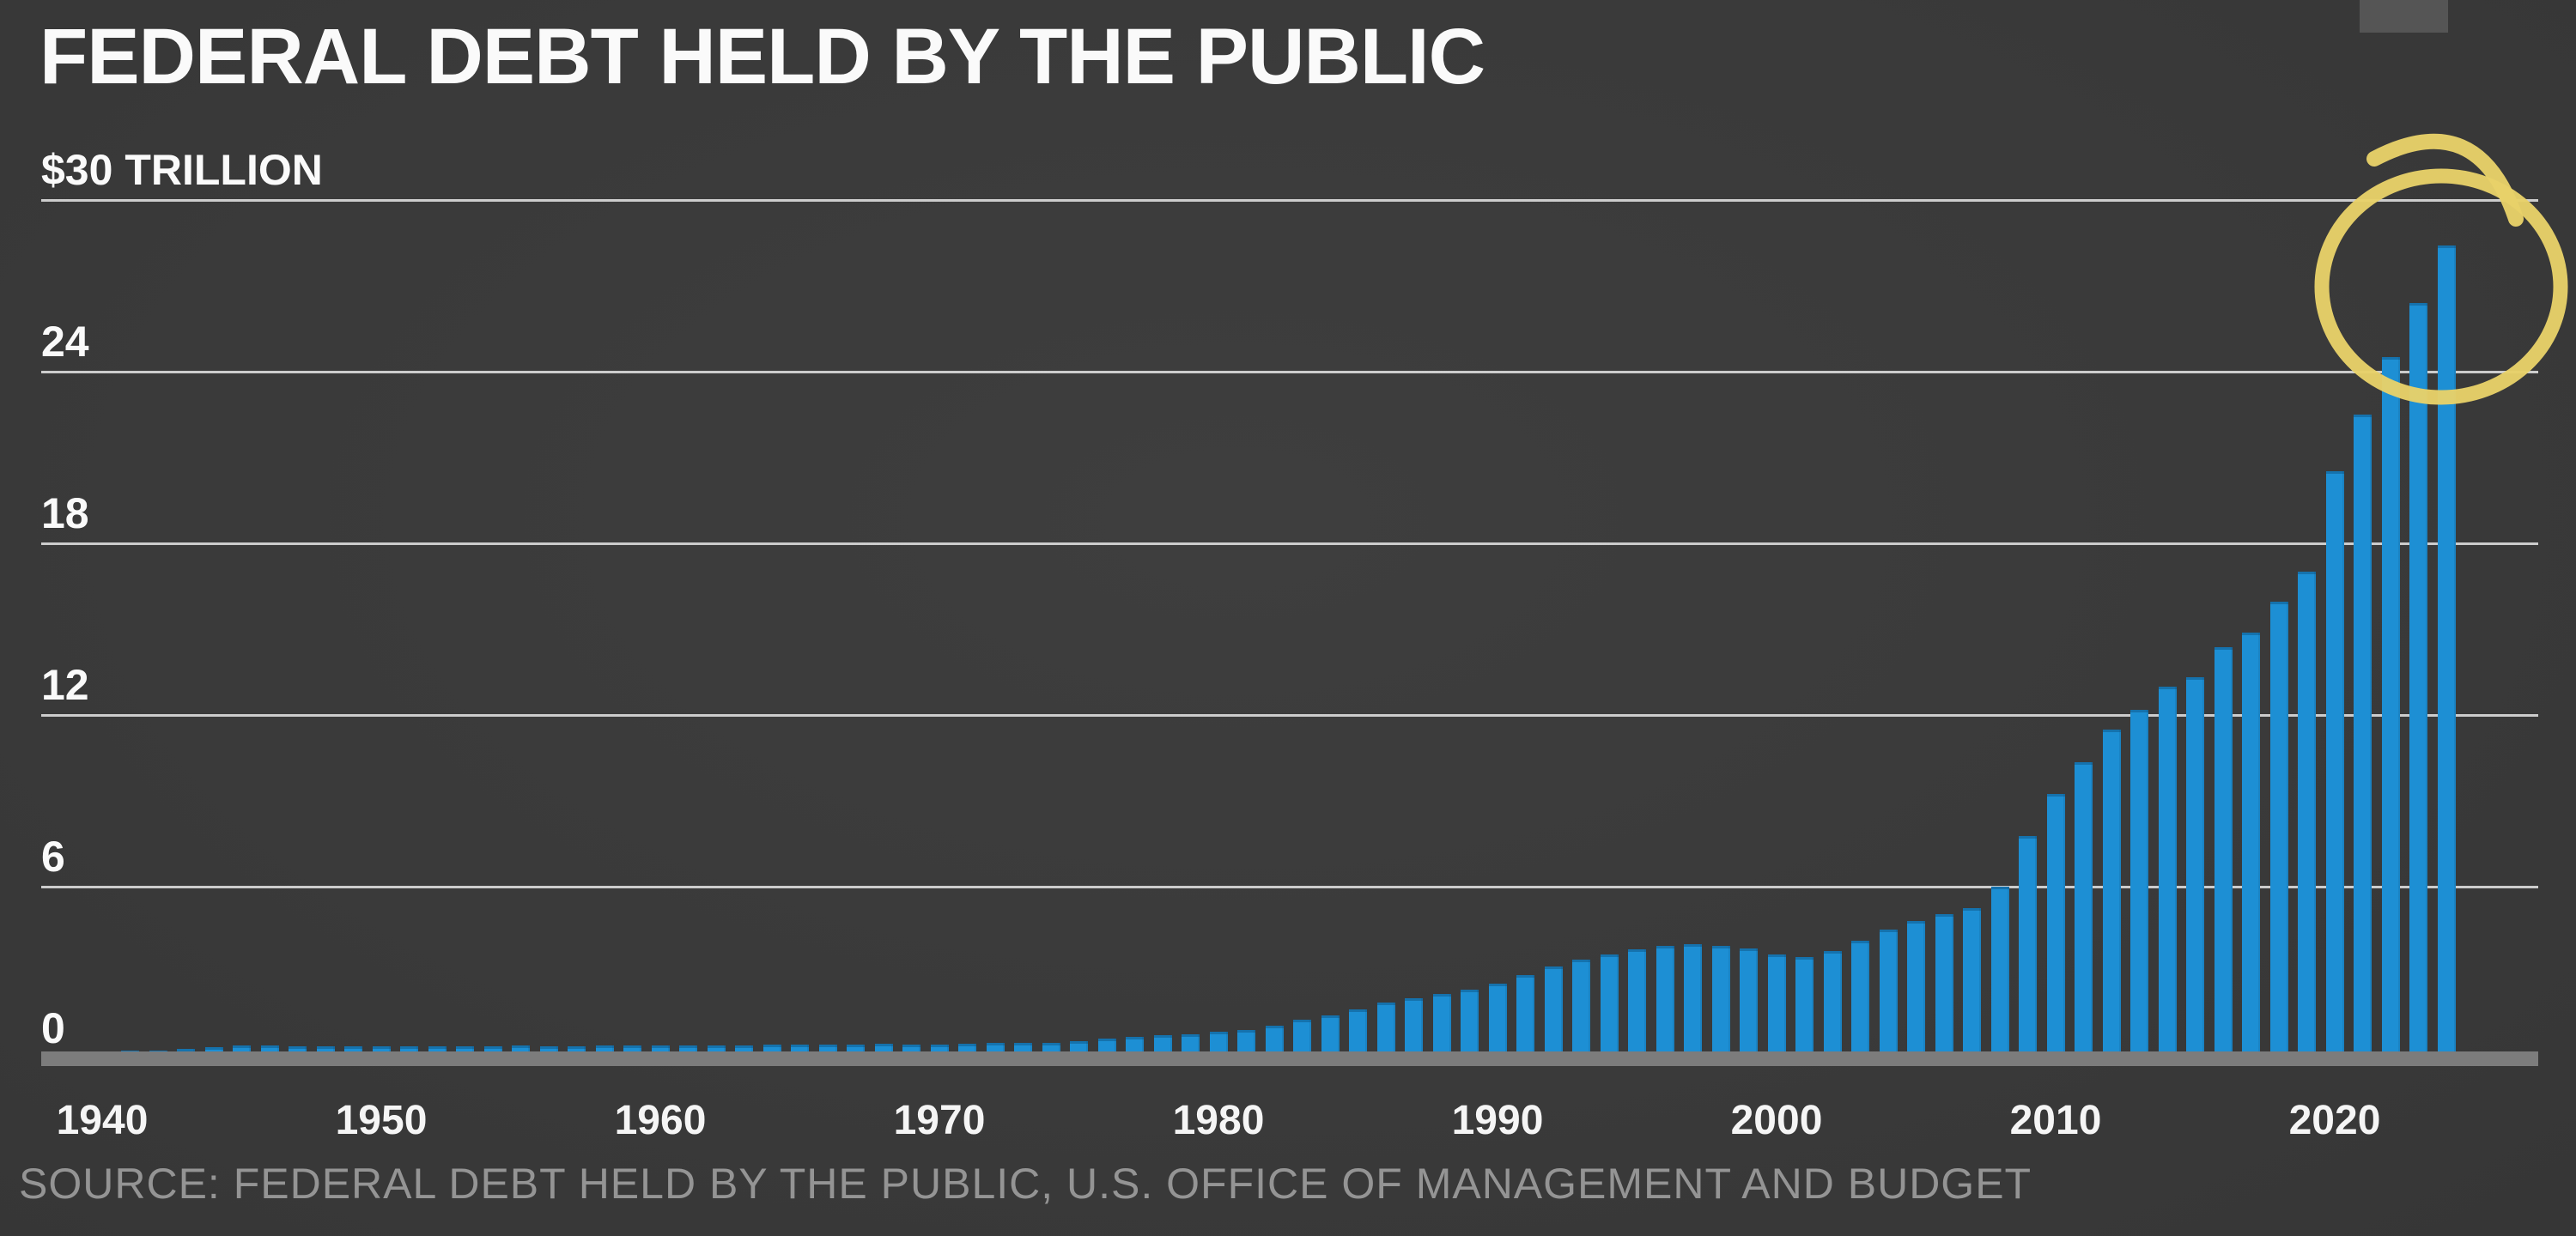 The width and height of the screenshot is (2576, 1236). What do you see at coordinates (632, 1048) in the screenshot?
I see `bar-1959` at bounding box center [632, 1048].